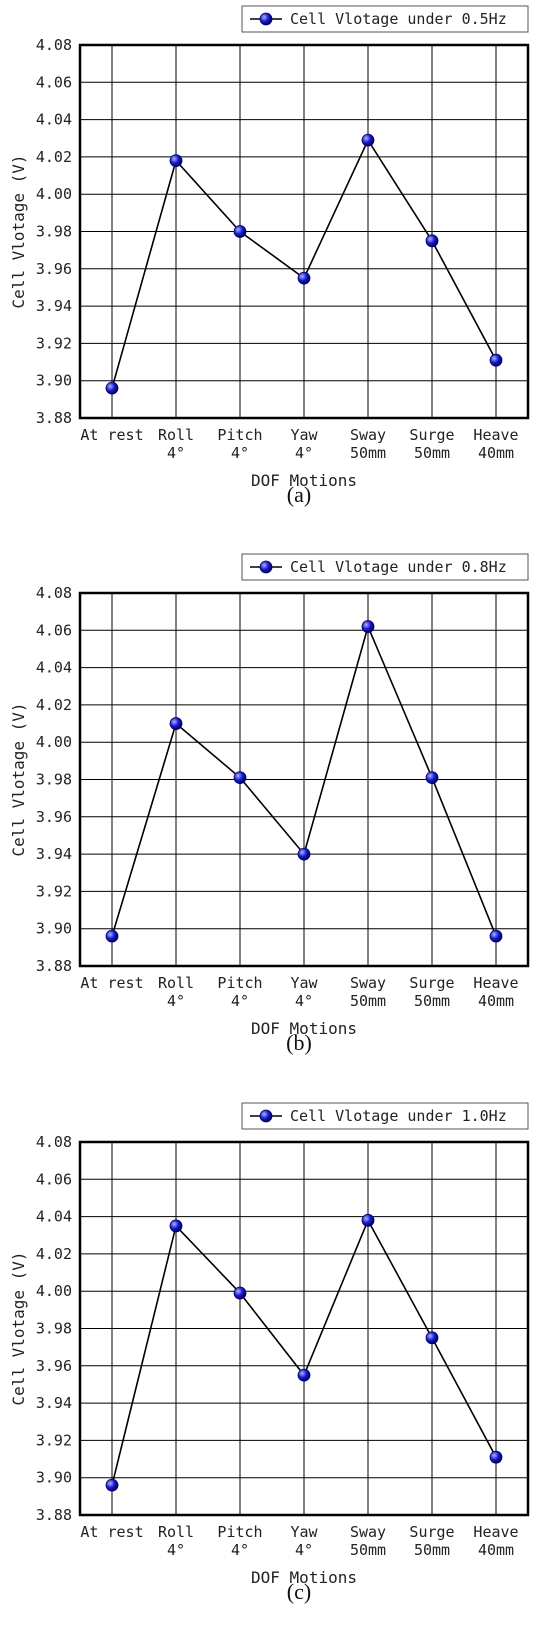 This screenshot has height=1640, width=550. I want to click on legend: Cell Vlotage under 0.8Hz, so click(385, 567).